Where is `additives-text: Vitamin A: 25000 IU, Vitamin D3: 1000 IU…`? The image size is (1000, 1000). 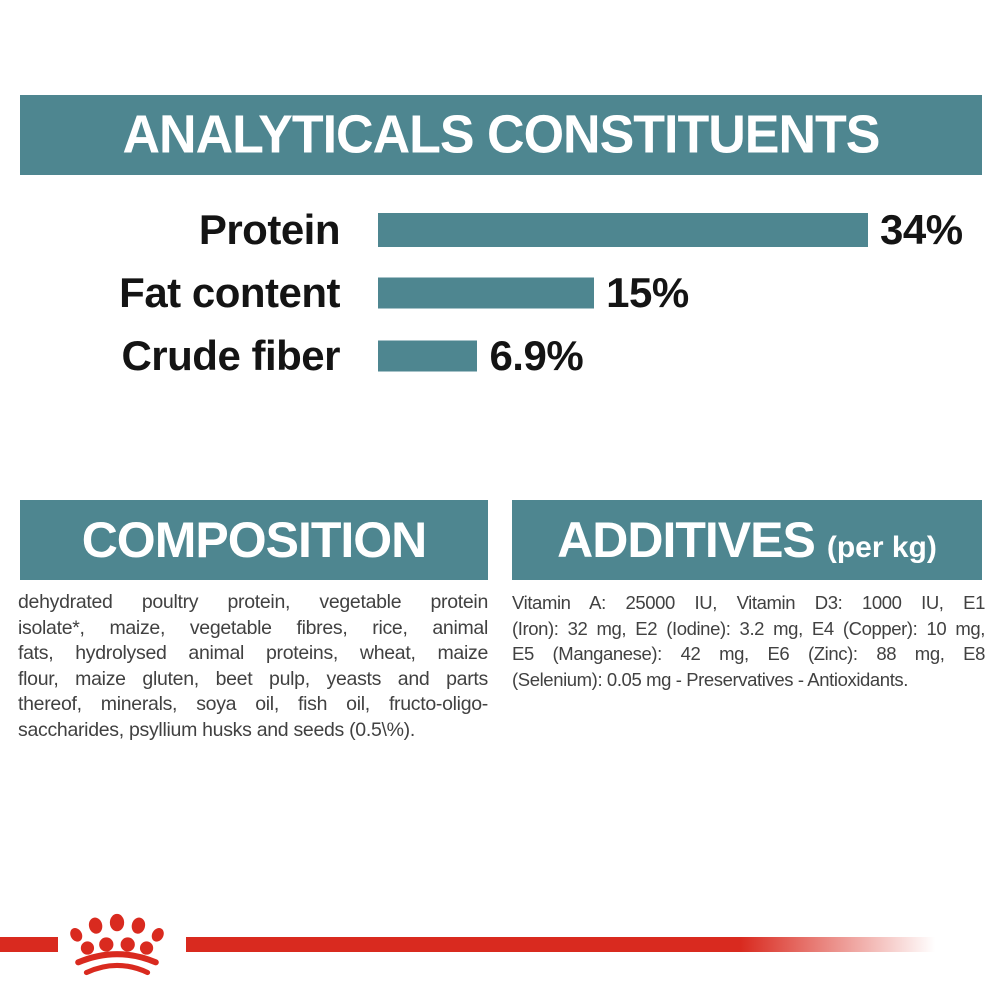 additives-text: Vitamin A: 25000 IU, Vitamin D3: 1000 IU… is located at coordinates (748, 641).